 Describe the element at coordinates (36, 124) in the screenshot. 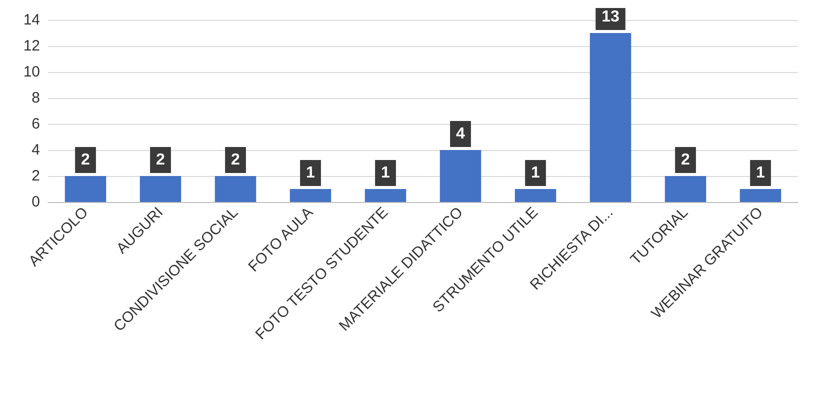

I see `y-tick-label: 6` at that location.